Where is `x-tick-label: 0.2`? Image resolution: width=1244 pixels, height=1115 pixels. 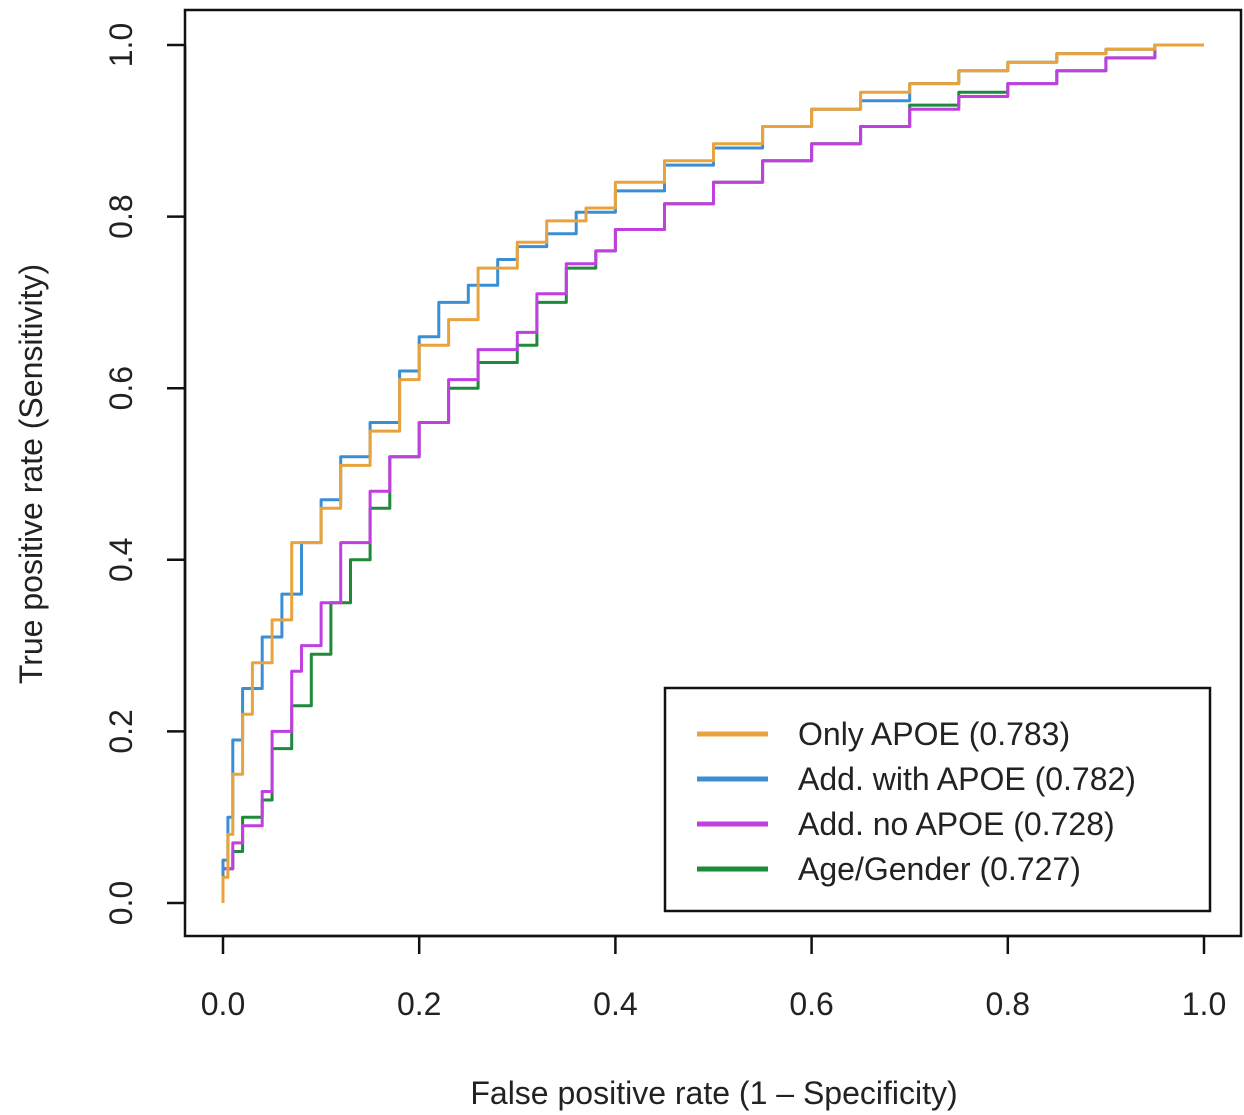
x-tick-label: 0.2 is located at coordinates (419, 1004).